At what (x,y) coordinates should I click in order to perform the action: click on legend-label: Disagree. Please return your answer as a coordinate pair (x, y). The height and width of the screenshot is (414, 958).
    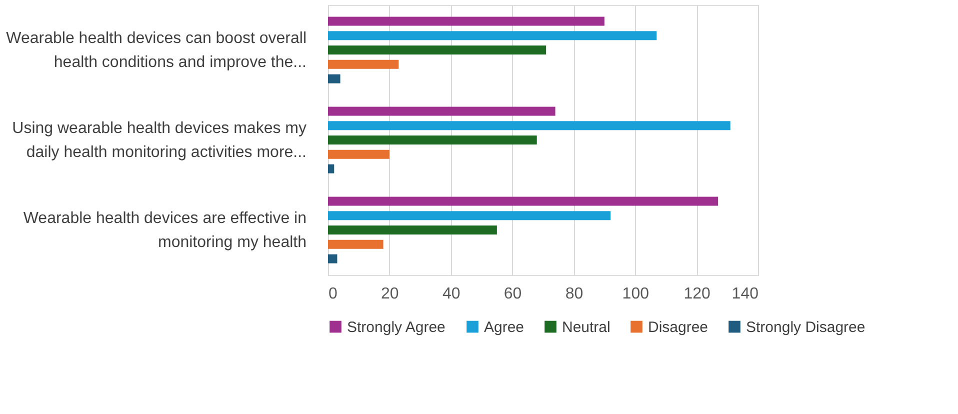
    Looking at the image, I should click on (678, 327).